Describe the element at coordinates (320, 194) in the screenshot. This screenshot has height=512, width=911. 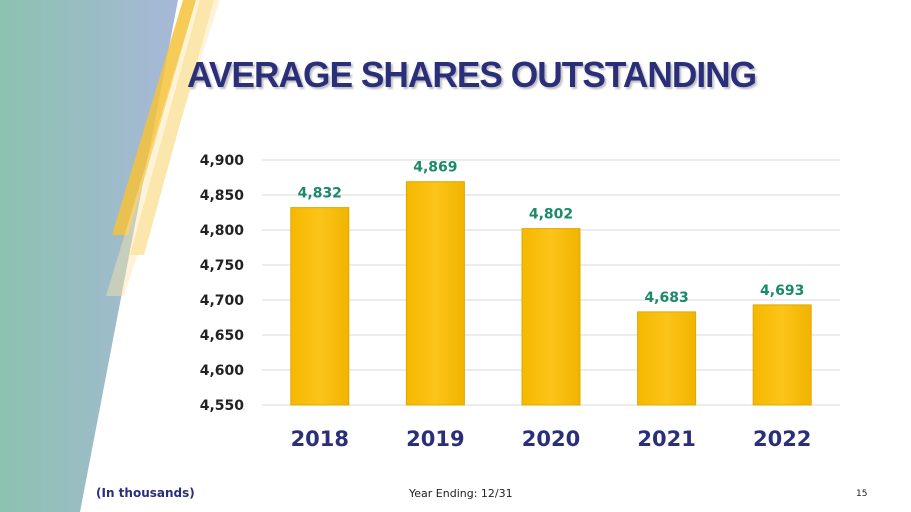
I see `value-label-2018: 4,832` at that location.